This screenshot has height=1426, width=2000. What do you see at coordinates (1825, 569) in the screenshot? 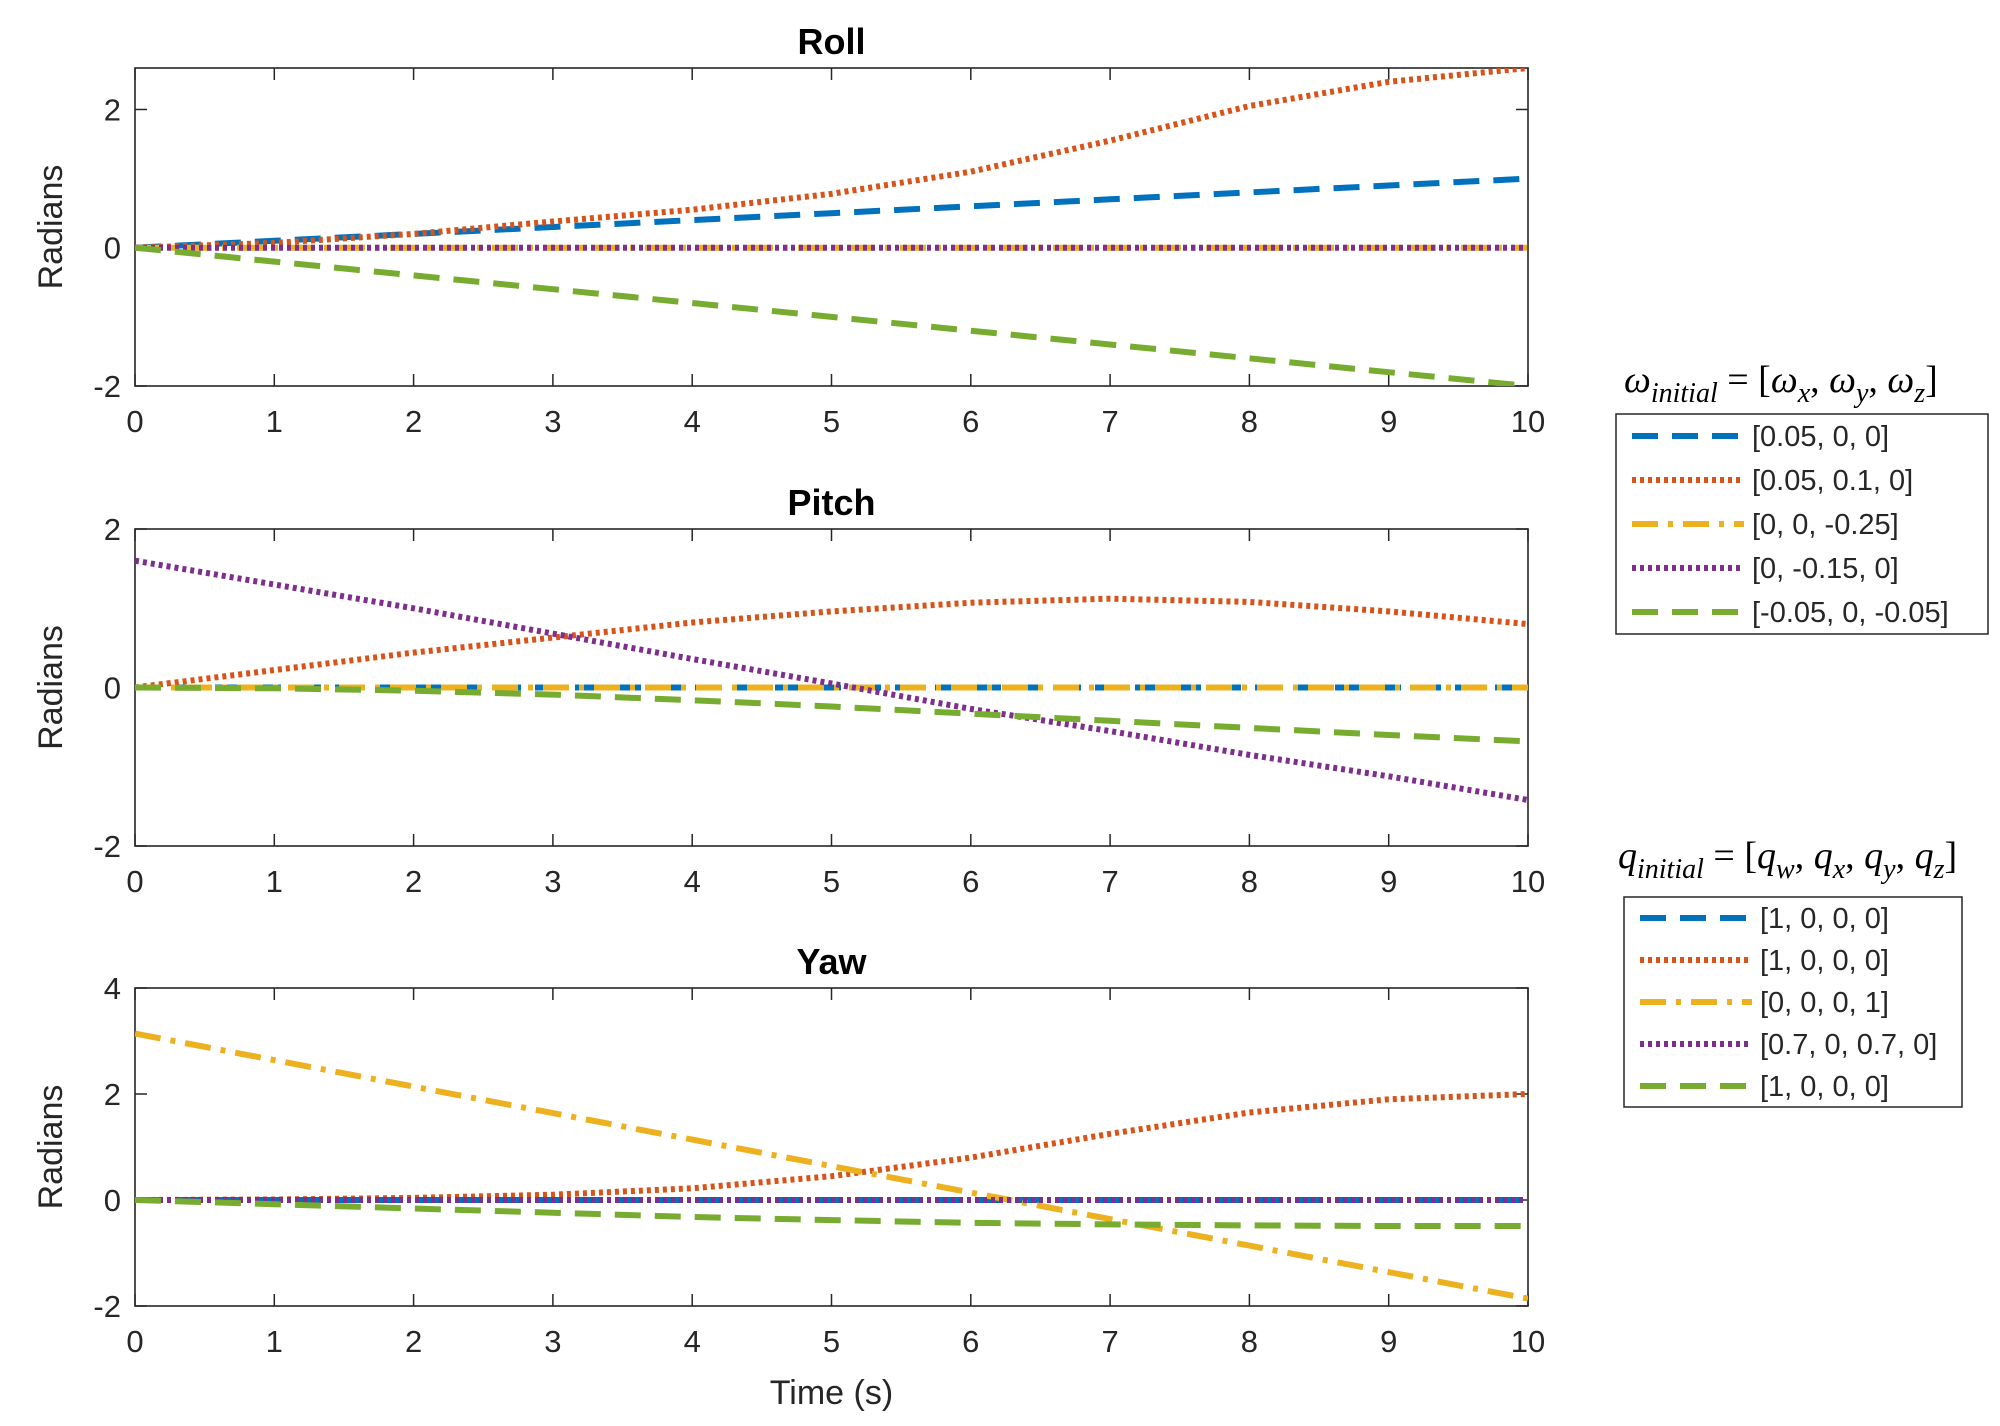
I see `legend-label: [0, -0.15, 0]` at bounding box center [1825, 569].